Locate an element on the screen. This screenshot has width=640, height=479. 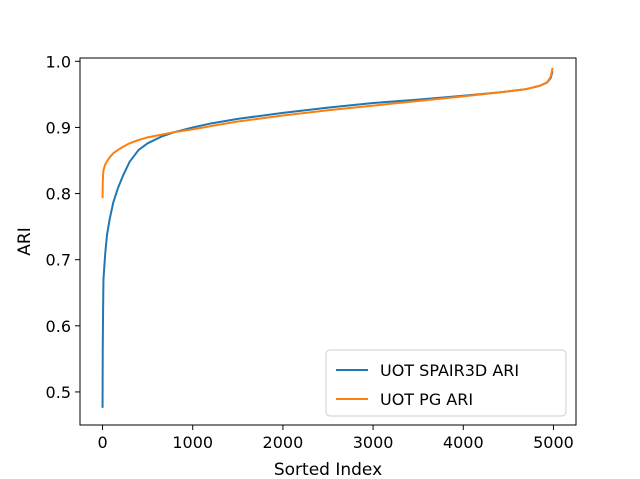
legend-label: UOT PG ARI is located at coordinates (426, 399).